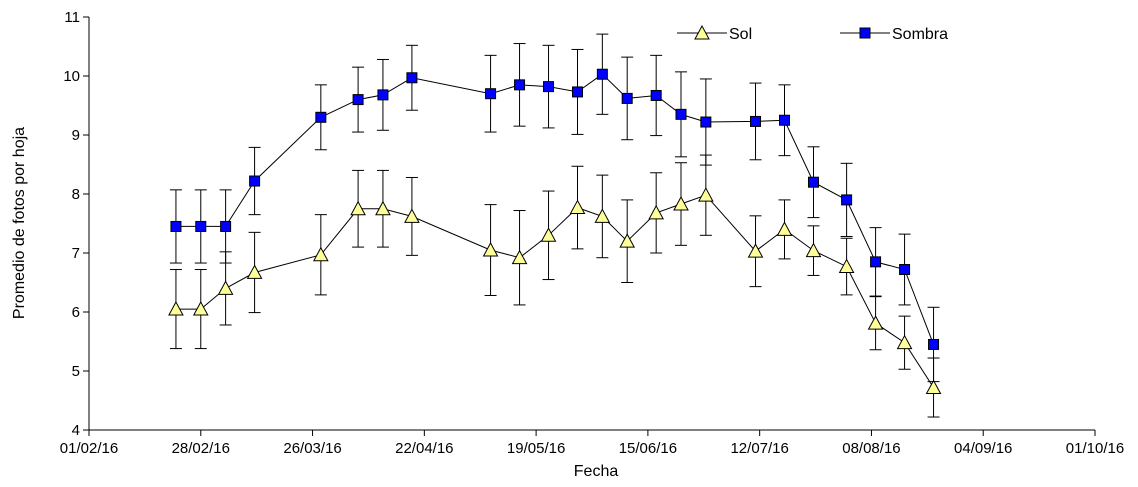  I want to click on y-tick-label: 8, so click(76, 194).